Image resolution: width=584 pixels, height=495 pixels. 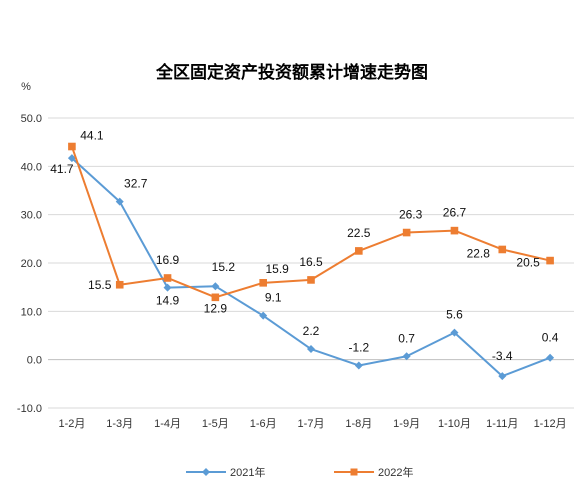 I want to click on x-tick-label: 1-9月, so click(x=406, y=424).